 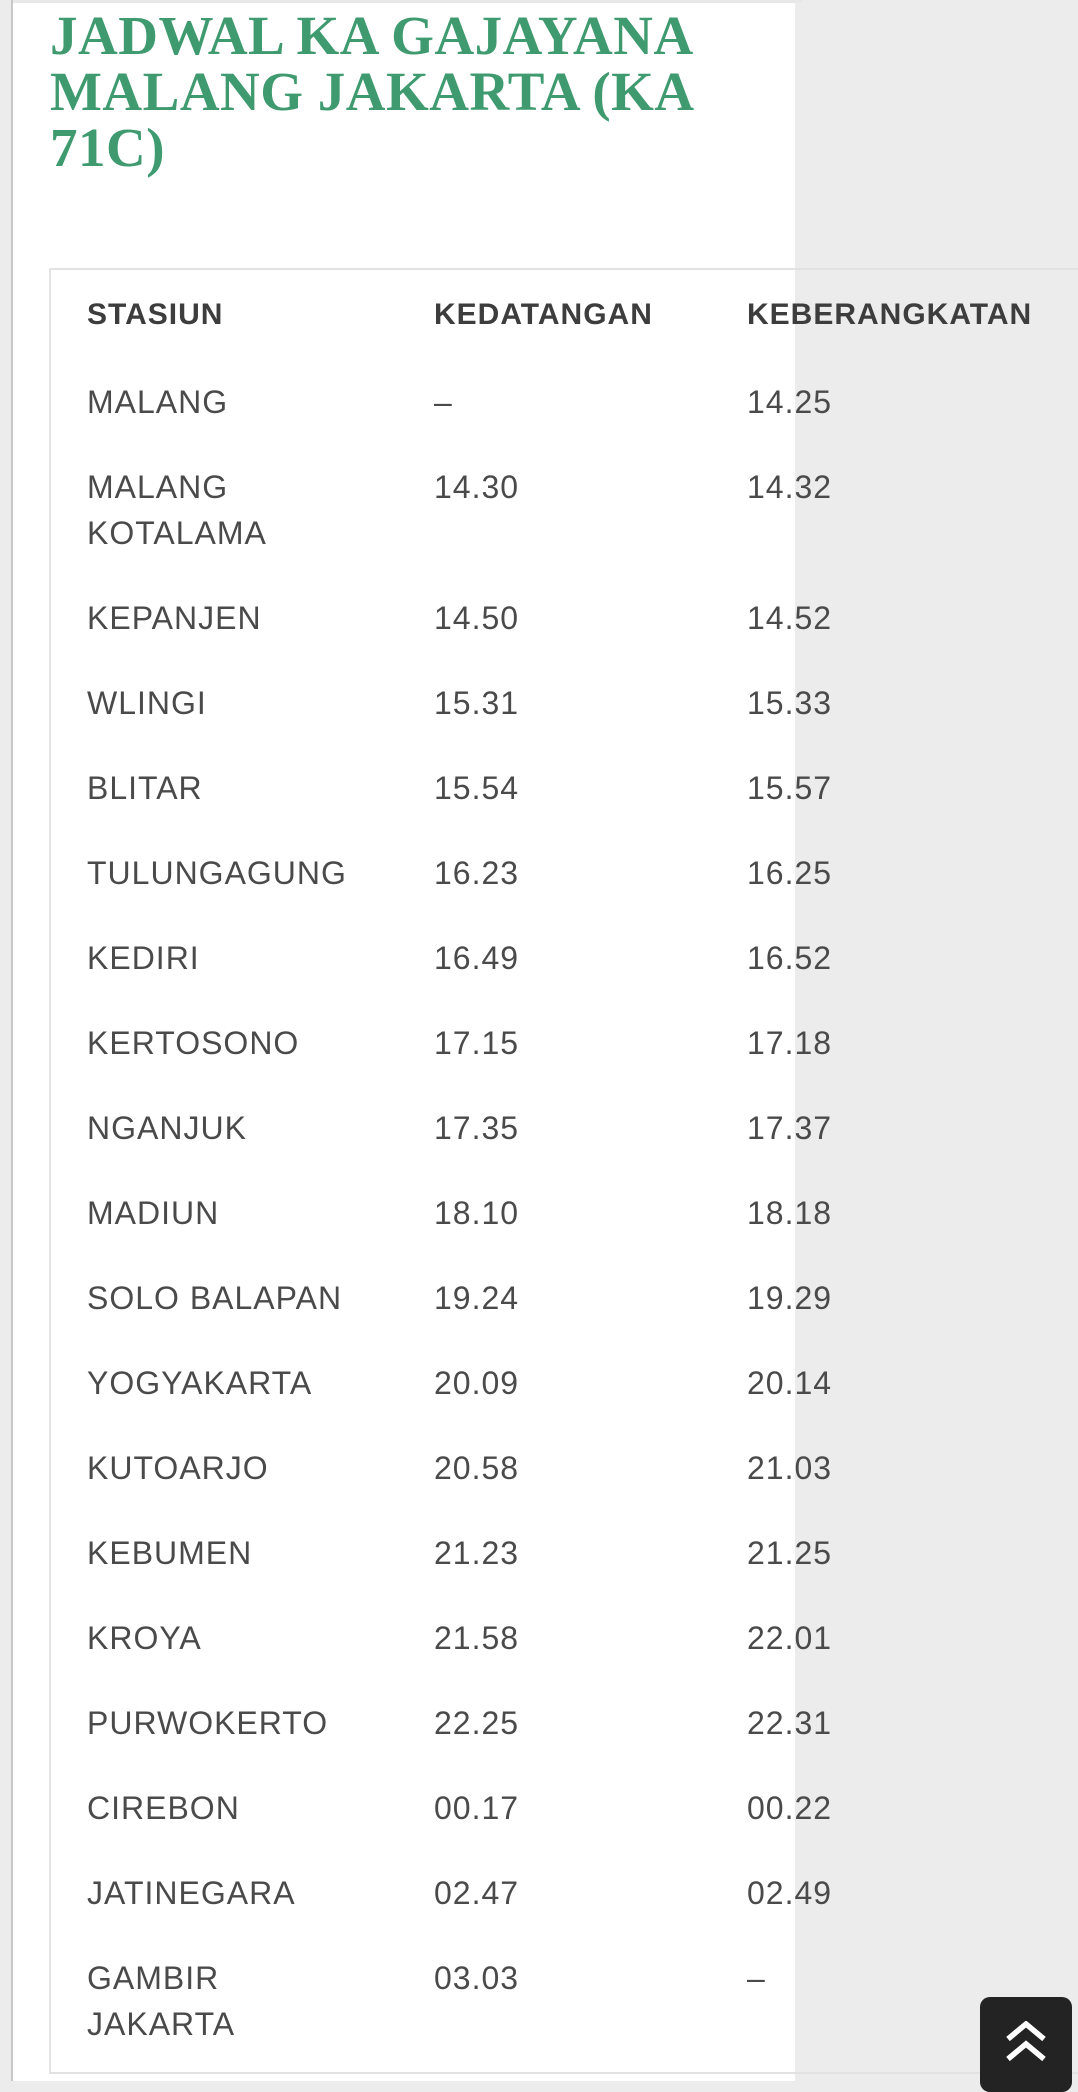 What do you see at coordinates (790, 1638) in the screenshot?
I see `departure-cell: 22.01` at bounding box center [790, 1638].